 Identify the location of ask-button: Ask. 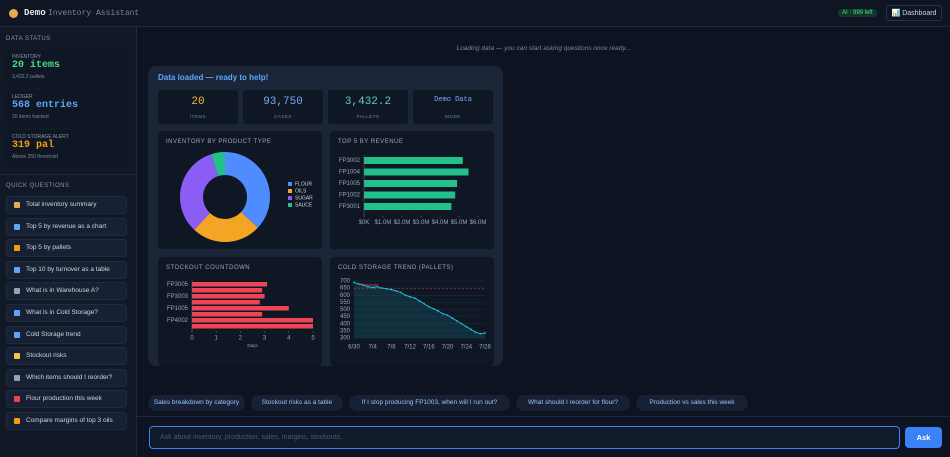
(923, 437).